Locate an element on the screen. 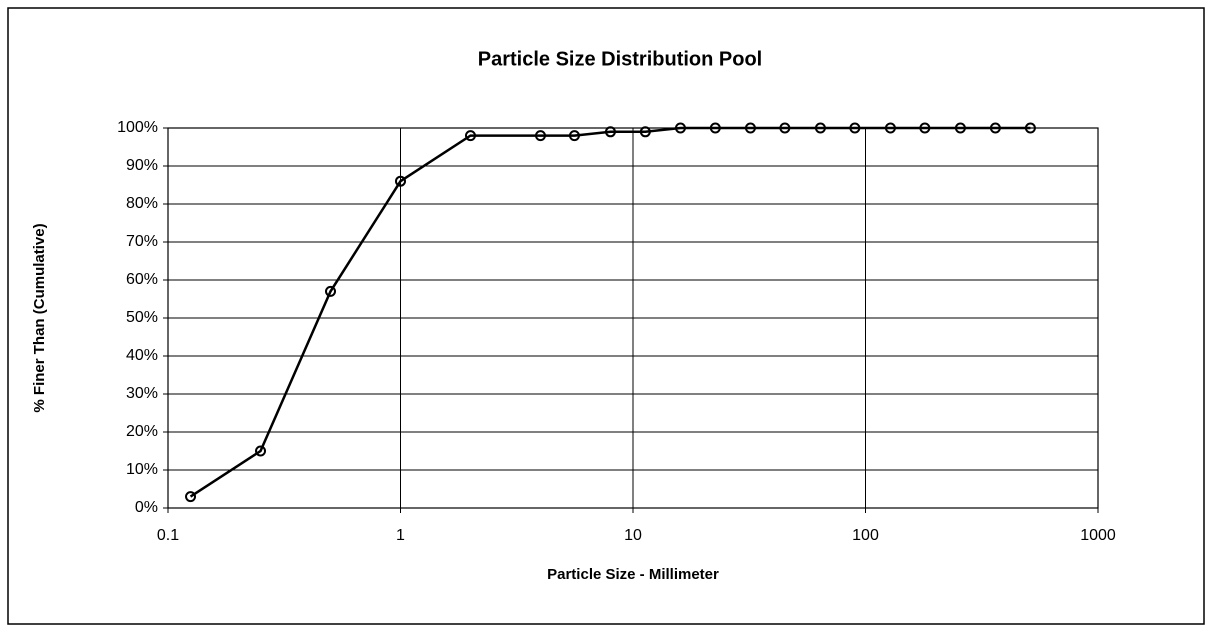  x-tick-label: 100 is located at coordinates (865, 535).